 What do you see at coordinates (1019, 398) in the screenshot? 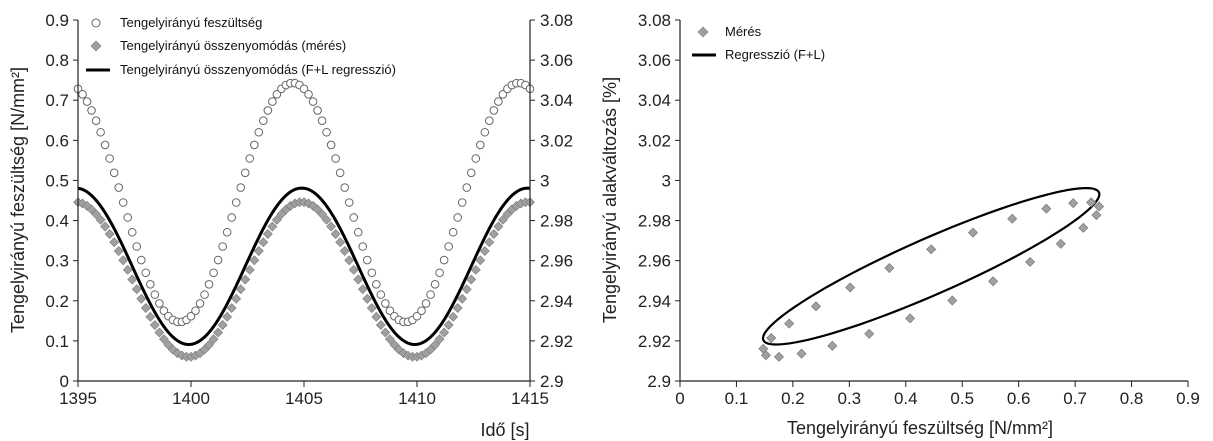
I see `right-x-tick-label: 0.6` at bounding box center [1019, 398].